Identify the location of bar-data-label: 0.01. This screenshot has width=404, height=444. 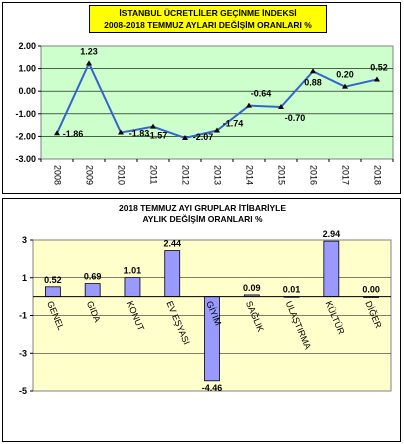
(292, 289).